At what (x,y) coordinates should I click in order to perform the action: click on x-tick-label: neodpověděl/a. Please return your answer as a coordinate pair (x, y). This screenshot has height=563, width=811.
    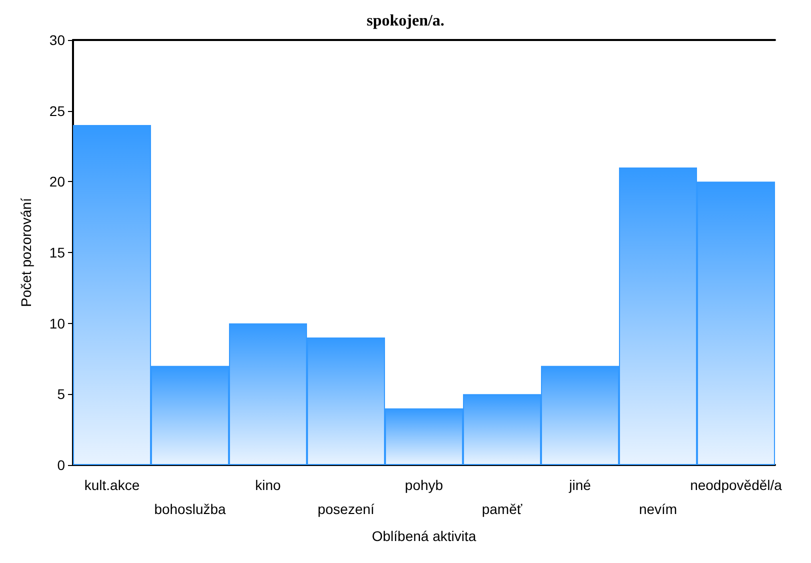
    Looking at the image, I should click on (736, 485).